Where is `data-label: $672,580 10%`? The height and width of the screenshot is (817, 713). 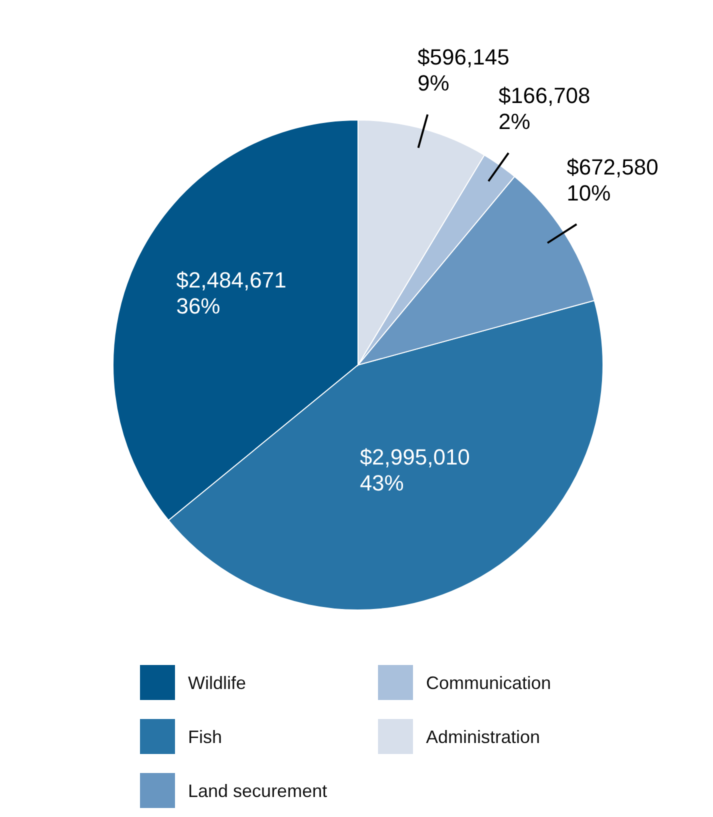 data-label: $672,580 10% is located at coordinates (612, 180).